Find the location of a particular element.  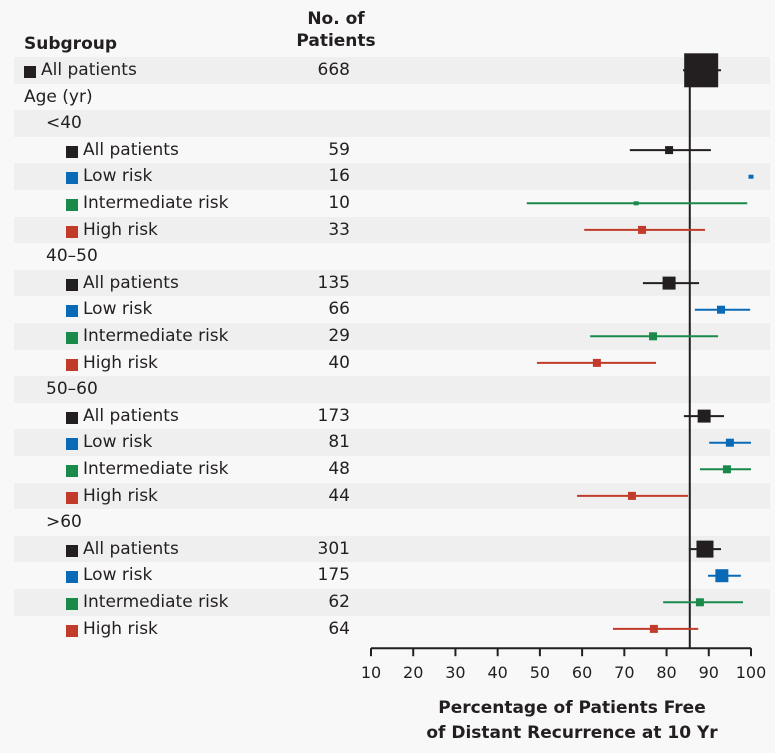

table-row: High risk 64 is located at coordinates (392, 629).